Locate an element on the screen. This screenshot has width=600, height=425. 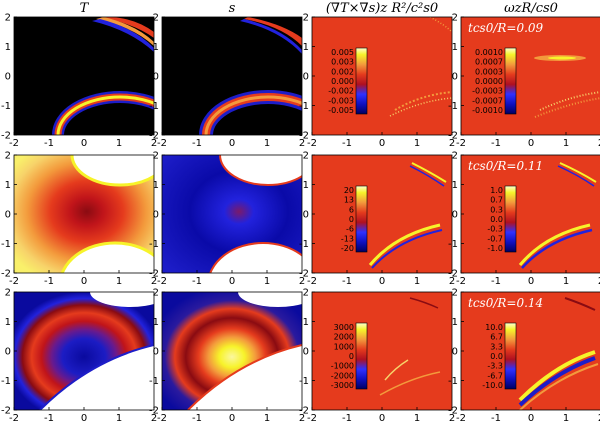
colorbar-label: 6.7 is located at coordinates (496, 337).